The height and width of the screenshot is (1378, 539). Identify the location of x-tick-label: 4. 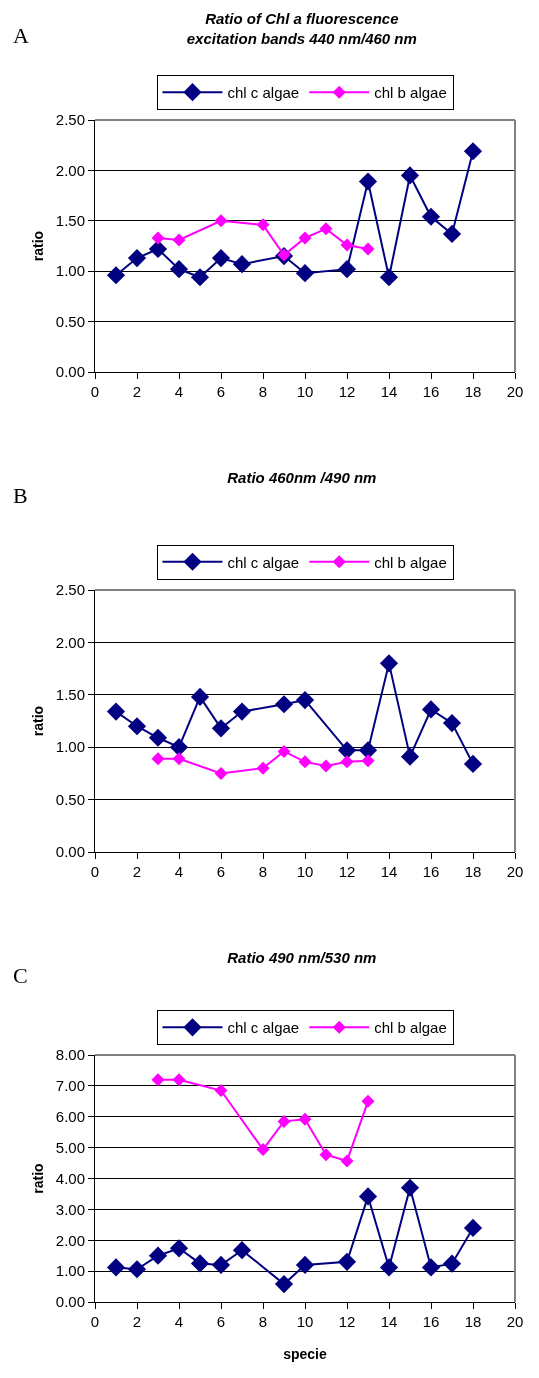
(179, 871).